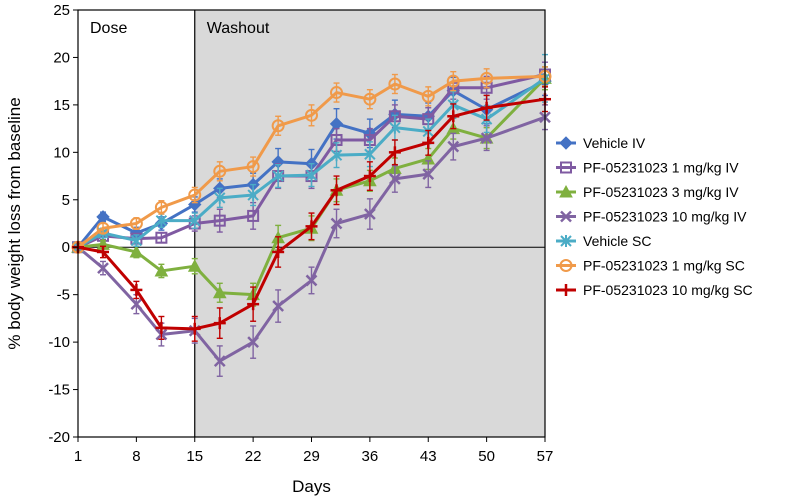 The width and height of the screenshot is (800, 499). I want to click on x-tick-label: 29, so click(311, 456).